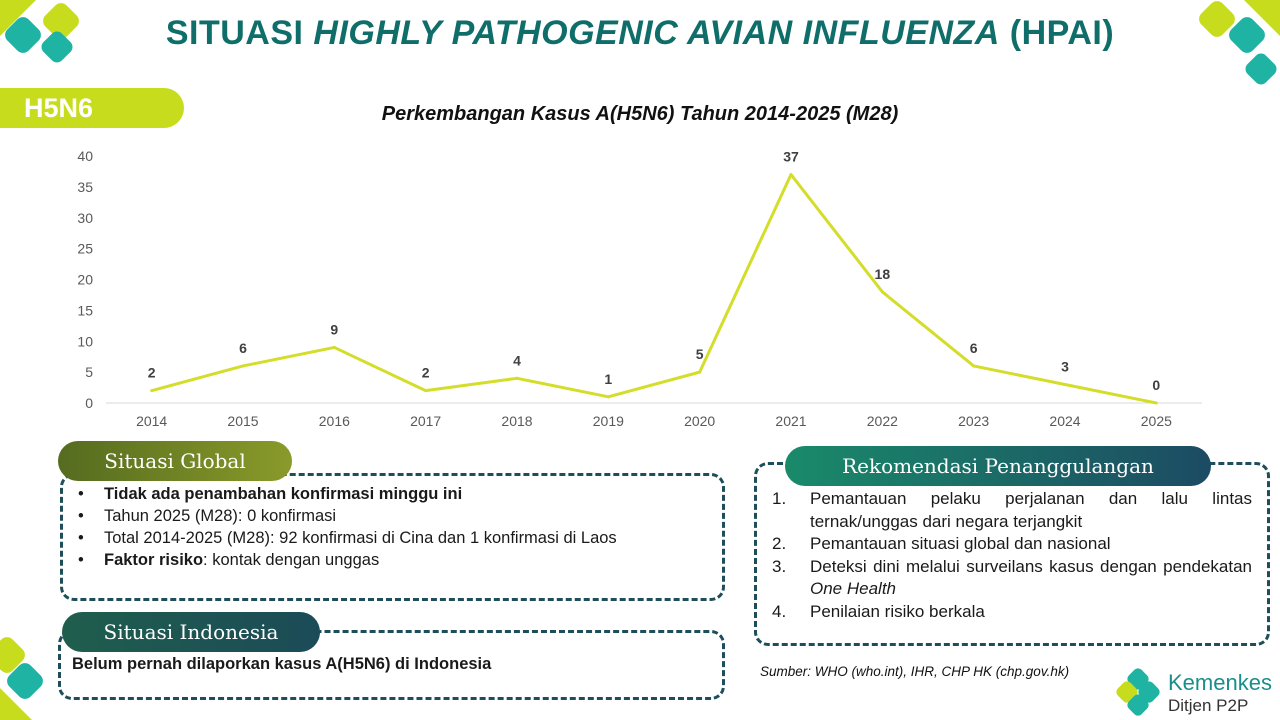  Describe the element at coordinates (1138, 692) in the screenshot. I see `kemenkes-logo-icon` at that location.